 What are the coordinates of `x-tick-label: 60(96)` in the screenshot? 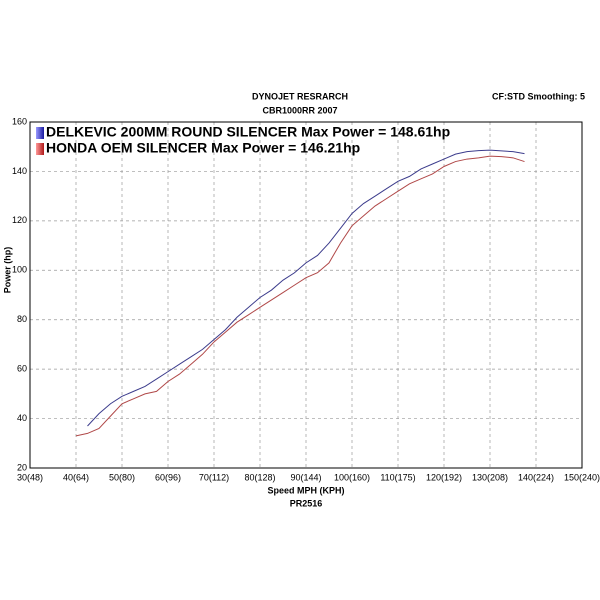 It's located at (168, 477).